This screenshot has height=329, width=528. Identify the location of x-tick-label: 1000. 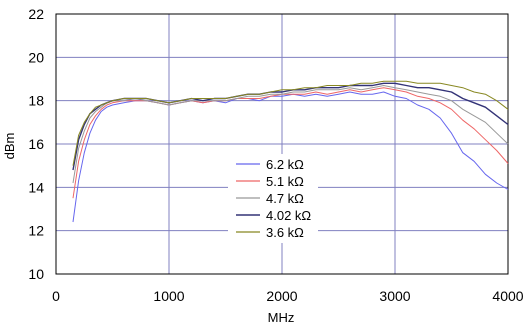
(168, 296).